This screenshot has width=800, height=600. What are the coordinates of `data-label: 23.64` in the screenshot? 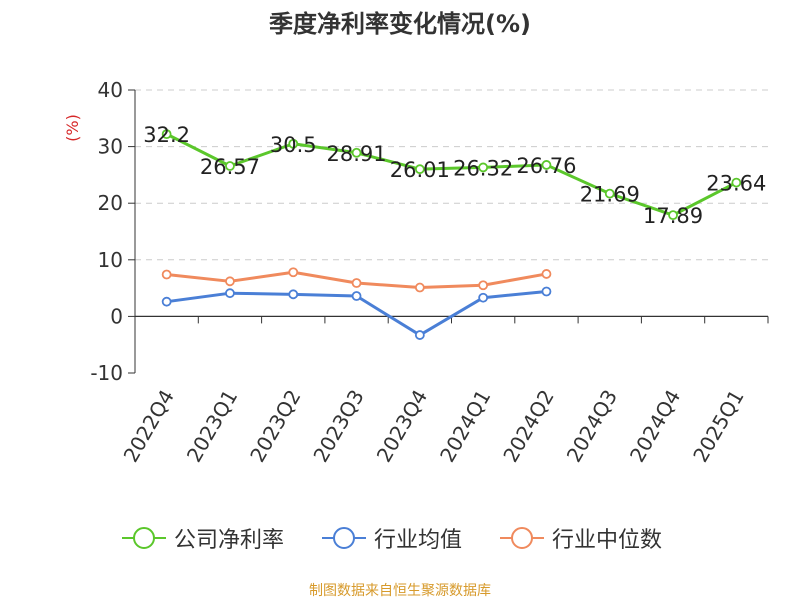 It's located at (736, 184).